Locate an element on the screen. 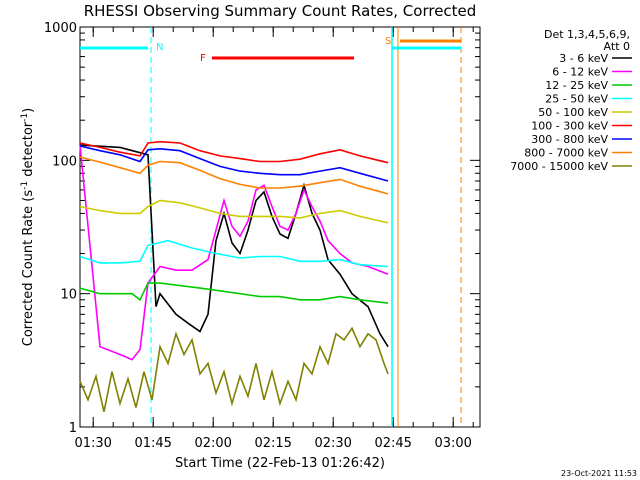  y-label-part-1: Corrected Count Rate (s is located at coordinates (28, 268).